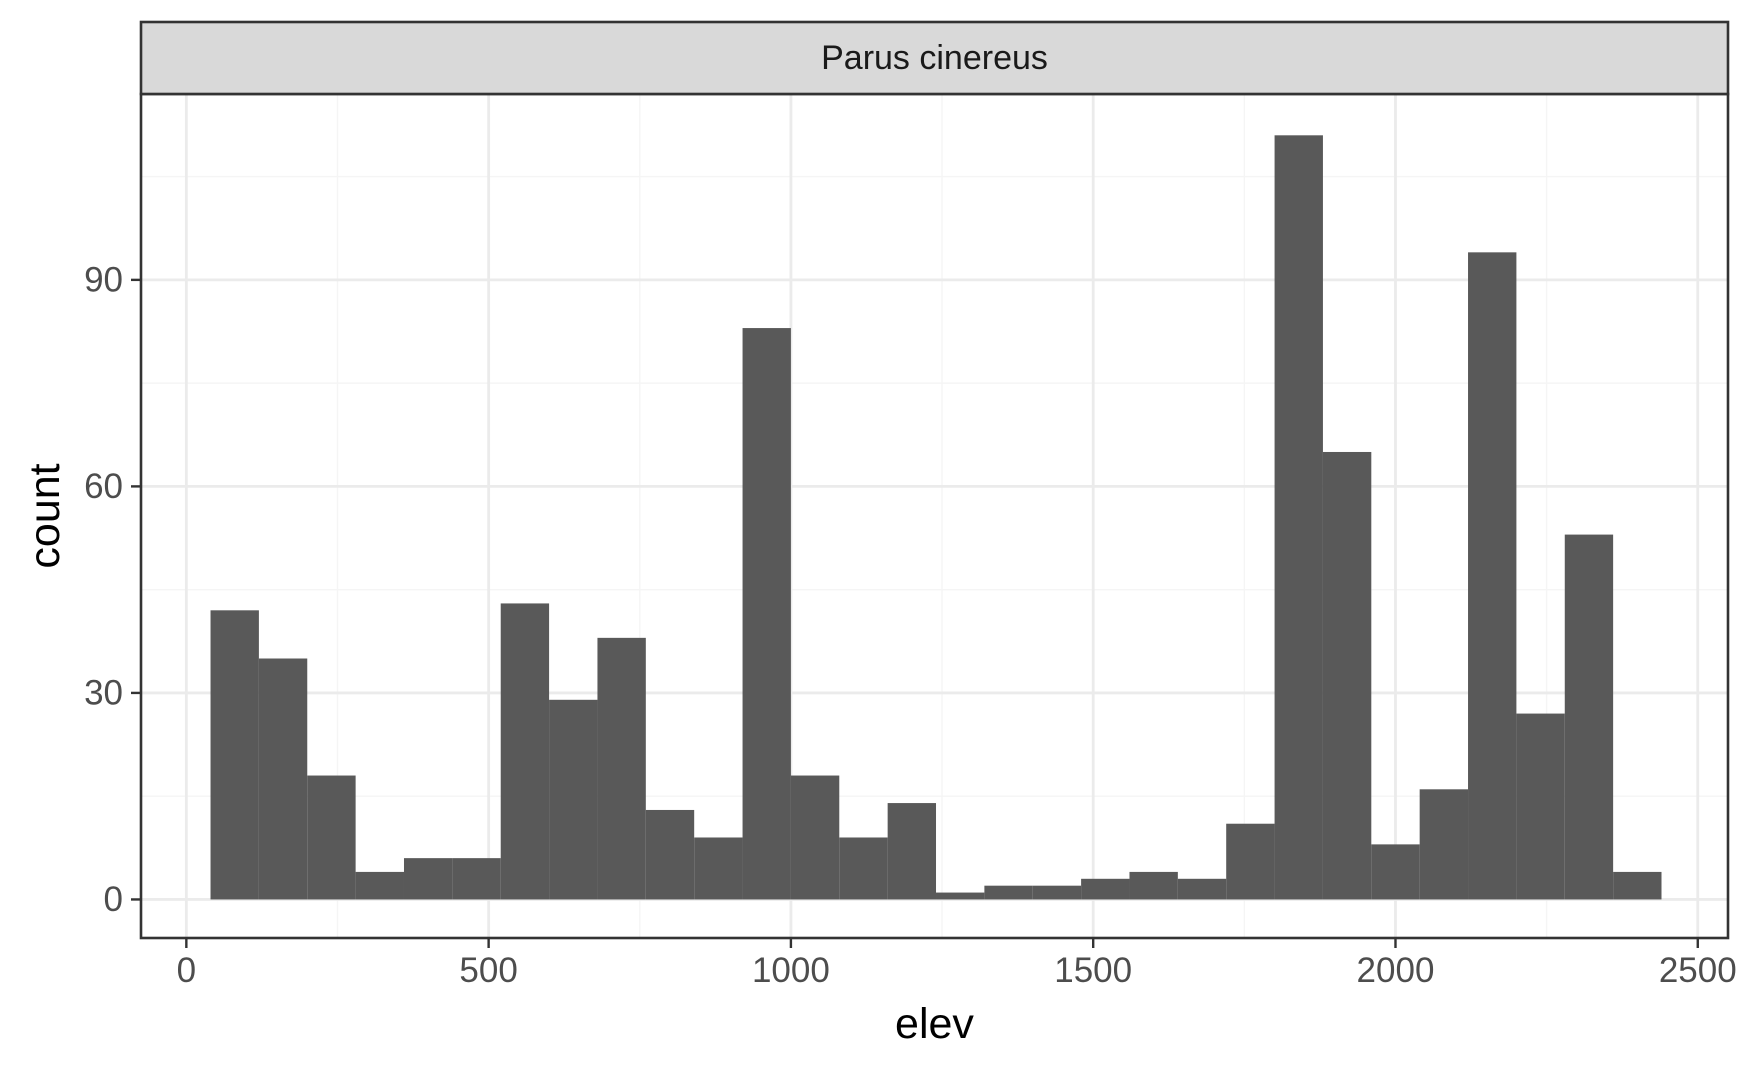  What do you see at coordinates (1698, 970) in the screenshot?
I see `x-tick-label: 2500` at bounding box center [1698, 970].